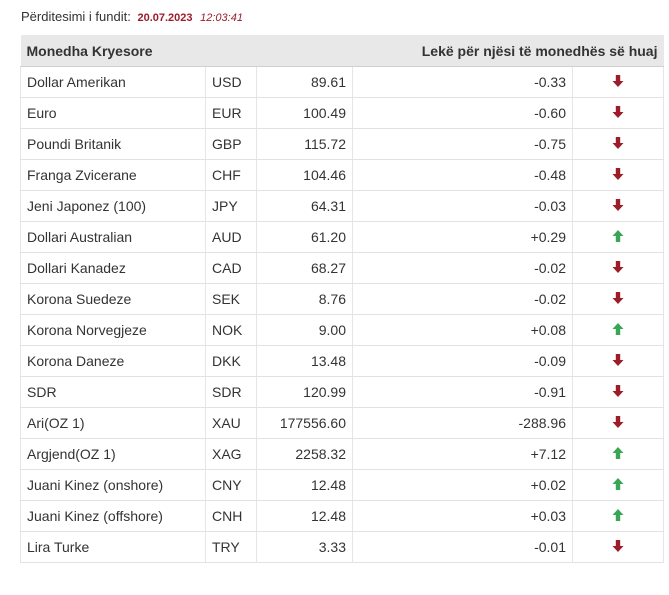  Describe the element at coordinates (113, 237) in the screenshot. I see `currency-name: Dollari Australian` at that location.